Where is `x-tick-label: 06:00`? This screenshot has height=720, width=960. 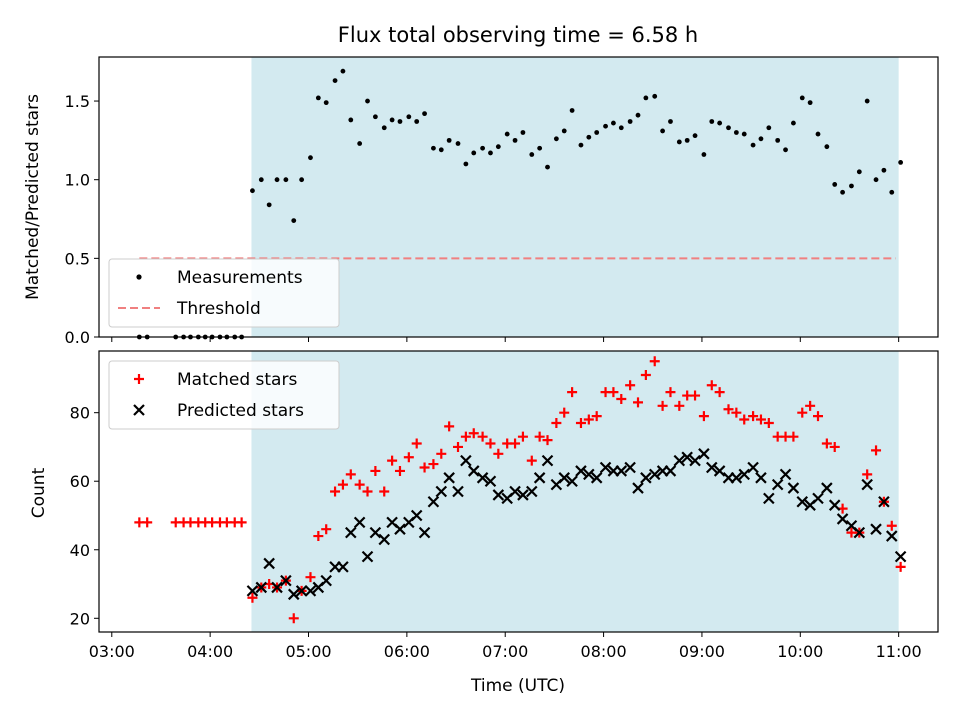 x-tick-label: 06:00 is located at coordinates (407, 651).